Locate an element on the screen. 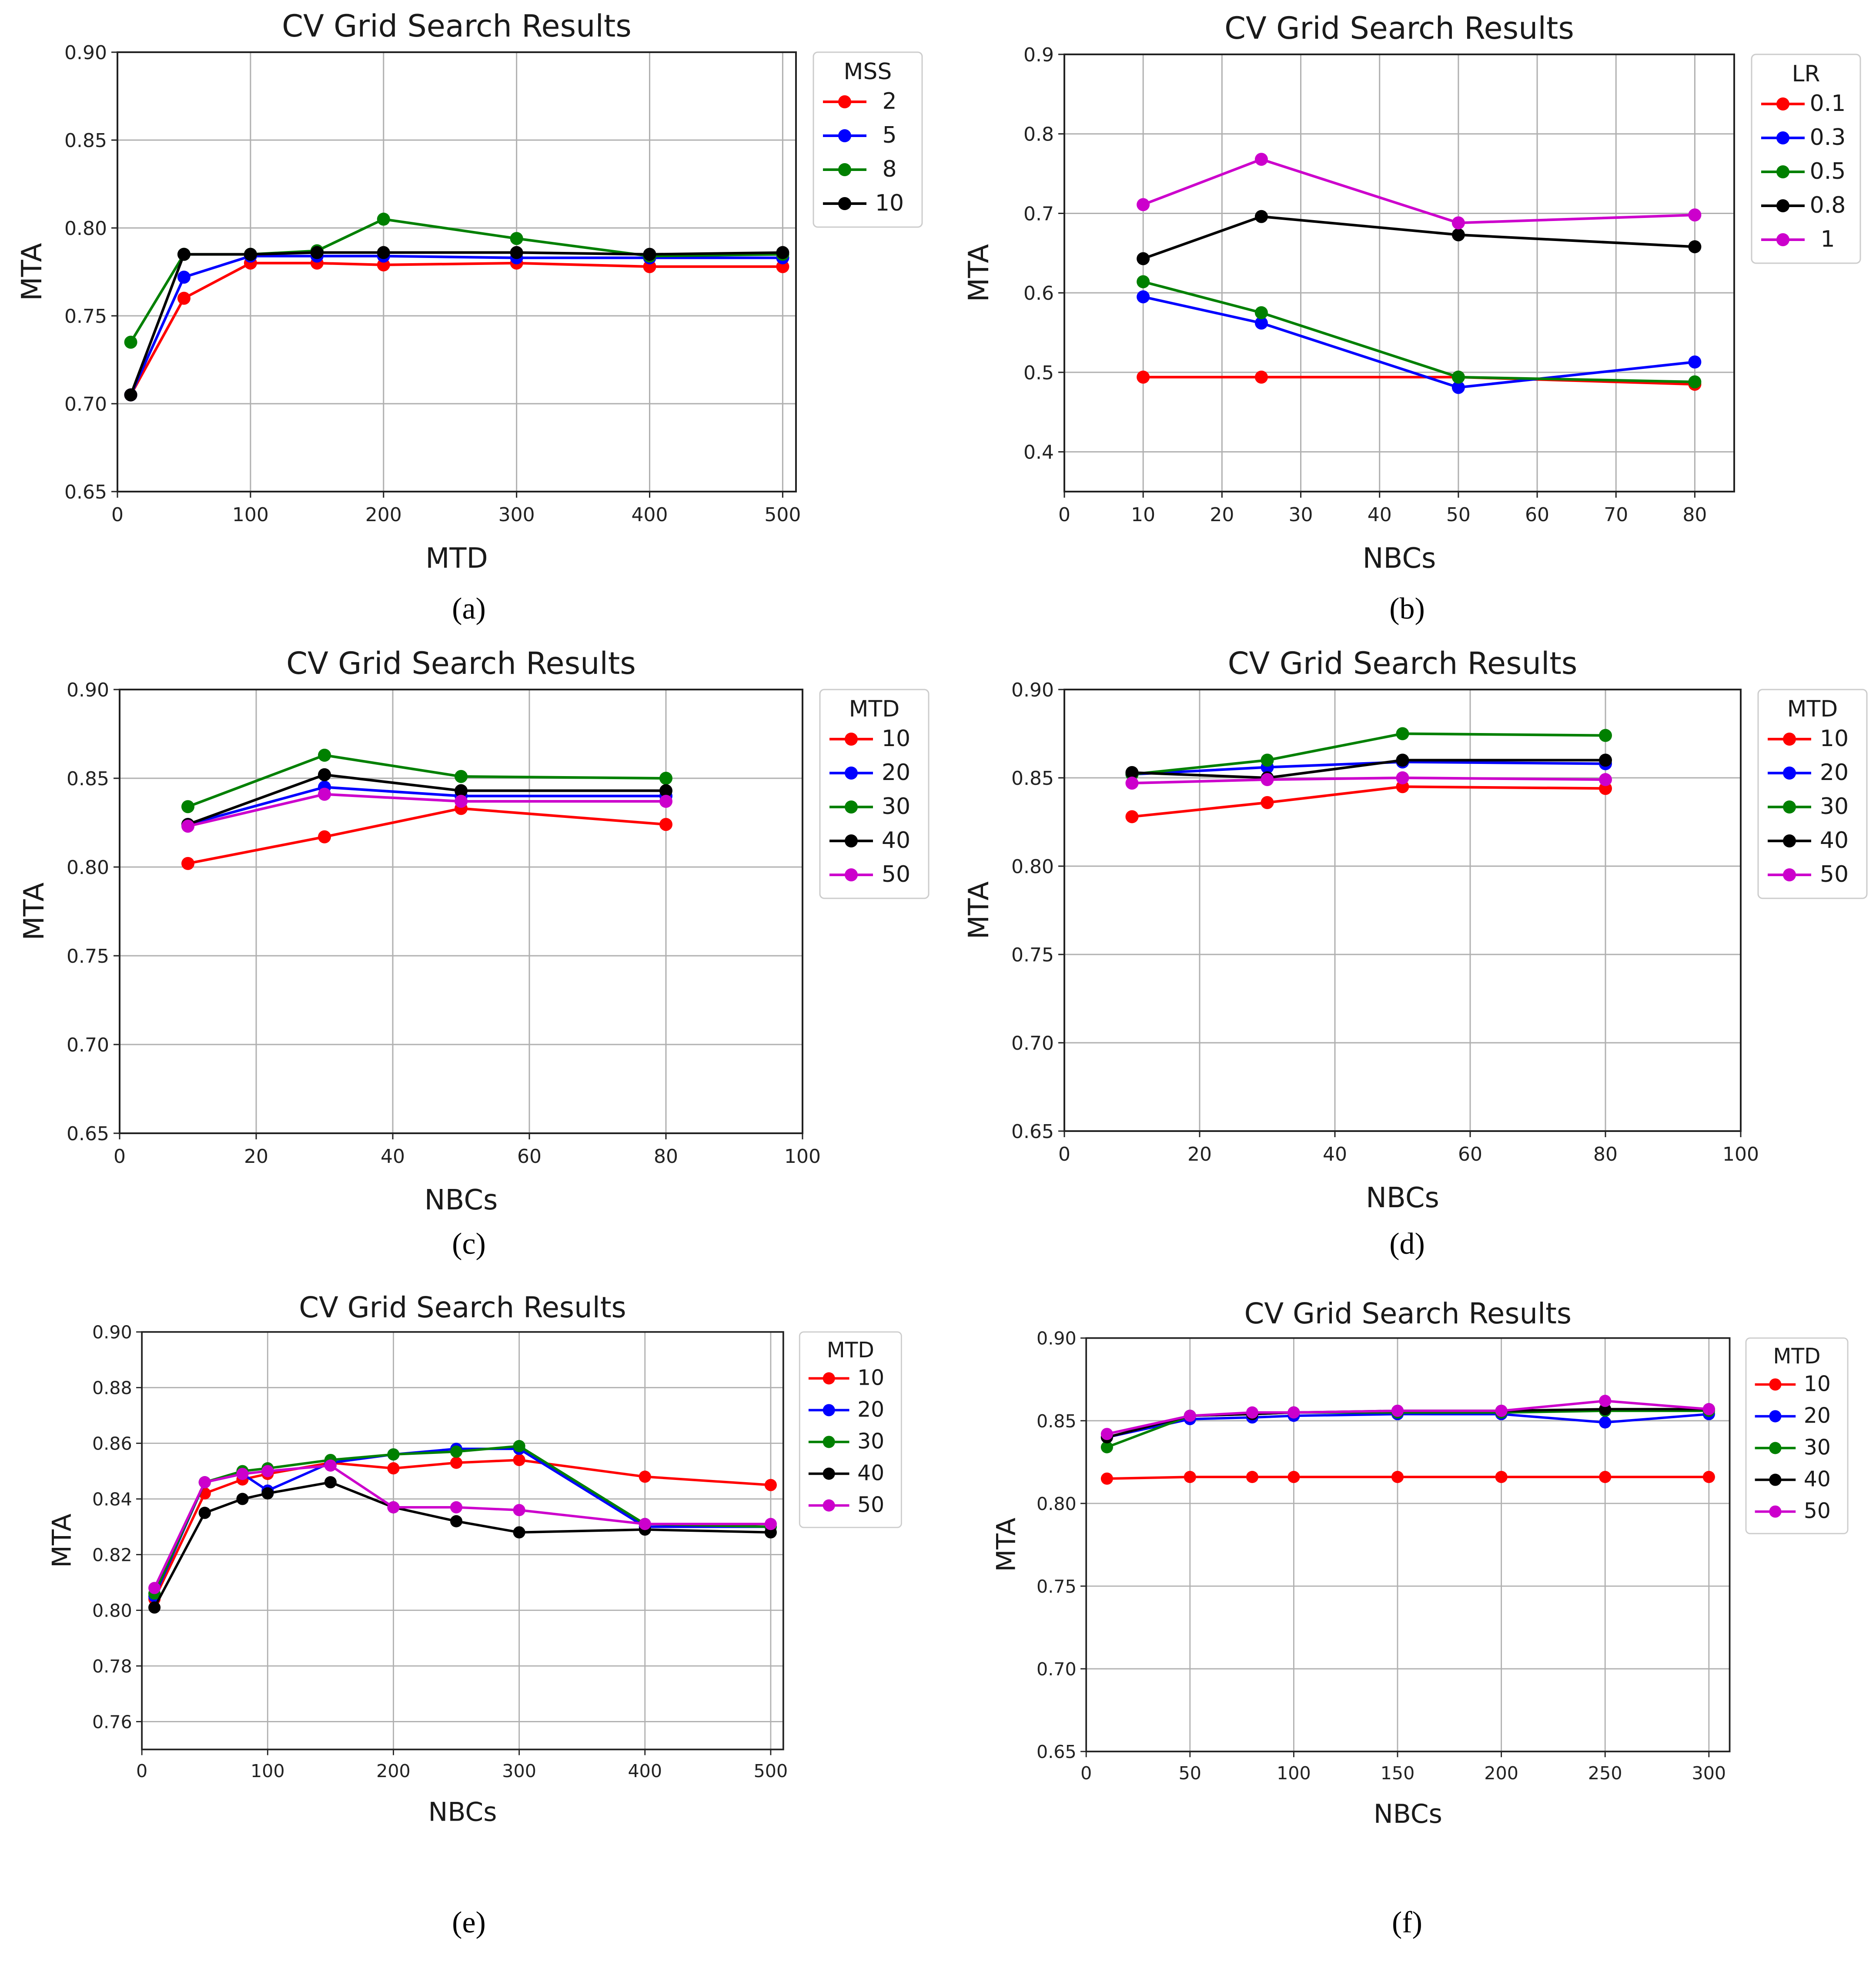 The width and height of the screenshot is (1876, 1962). chart-2-series-30-line is located at coordinates (426, 780).